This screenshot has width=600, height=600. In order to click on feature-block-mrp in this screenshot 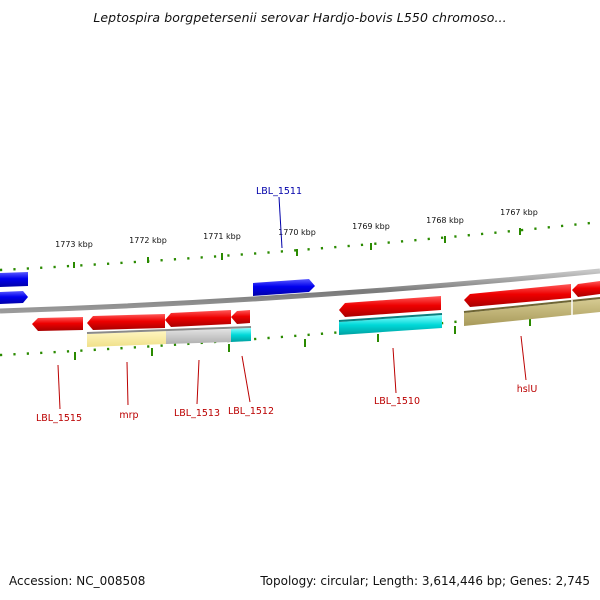, I will do `click(126, 339)`.